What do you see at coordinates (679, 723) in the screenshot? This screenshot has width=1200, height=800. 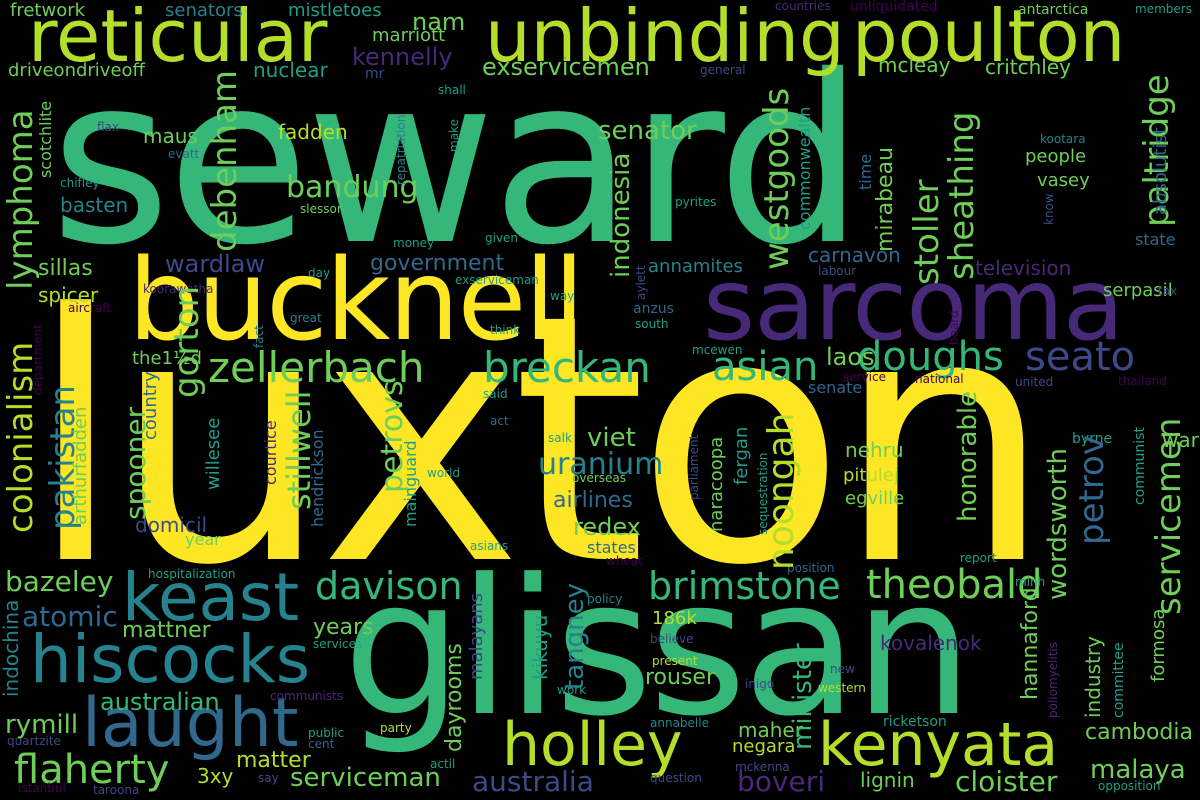 I see `word-annabelle: annabelle` at bounding box center [679, 723].